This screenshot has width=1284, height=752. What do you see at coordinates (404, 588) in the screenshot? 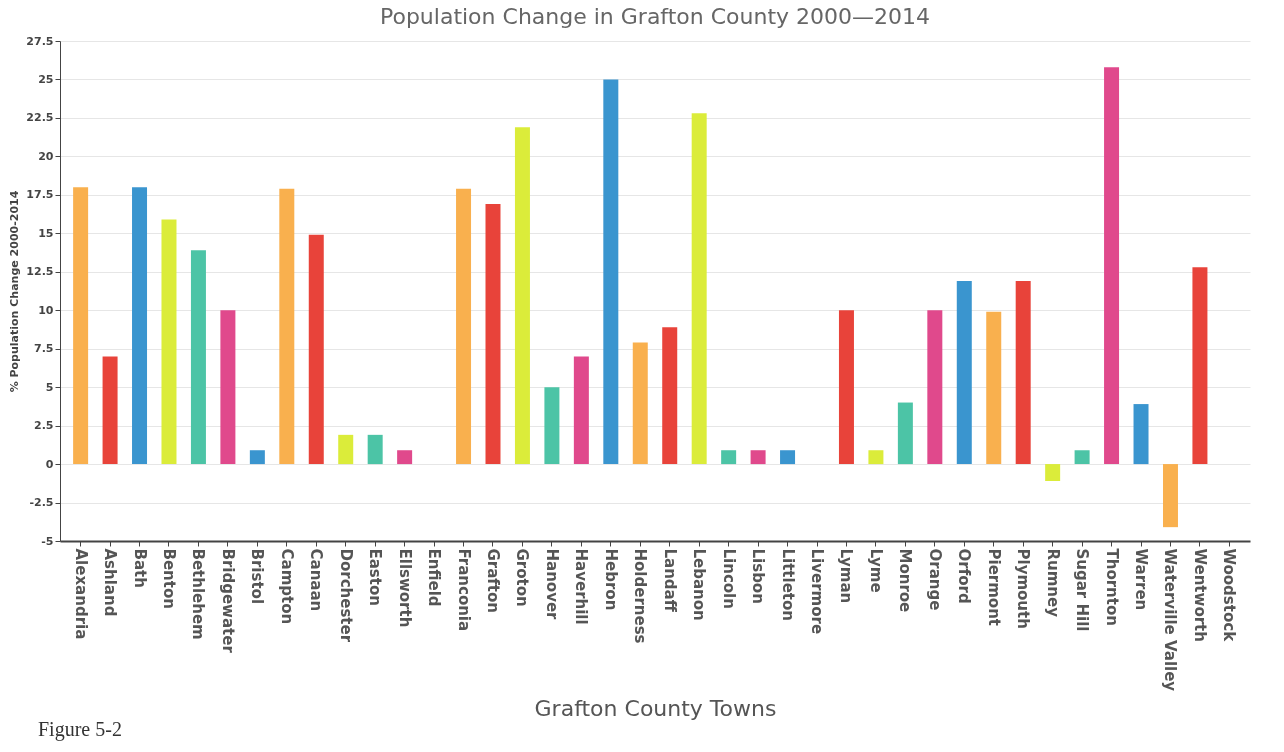
I see `x-tick-label: Ellsworth` at bounding box center [404, 588].